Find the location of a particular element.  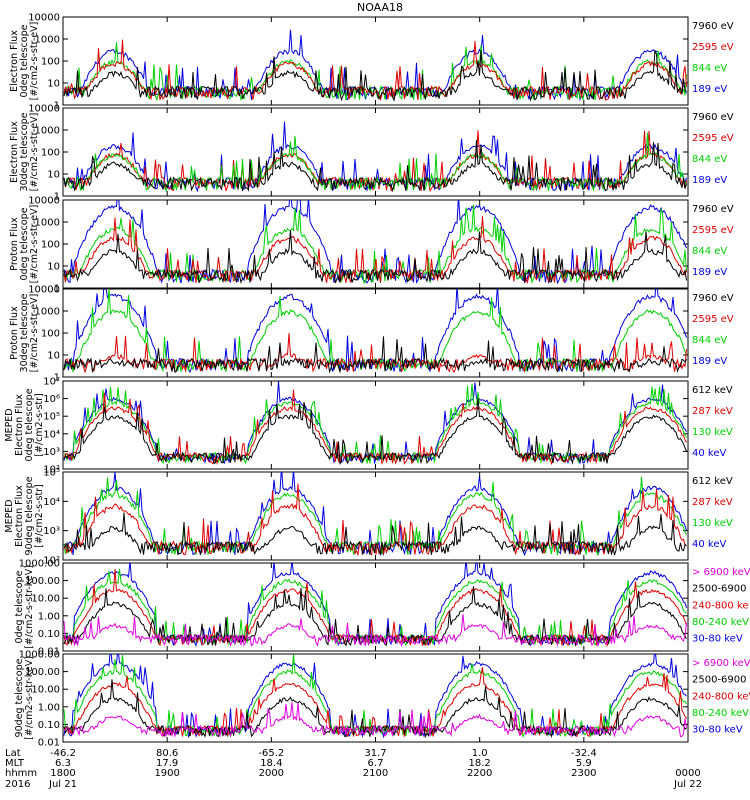

legend-entry: 240-800 ke is located at coordinates (720, 605).